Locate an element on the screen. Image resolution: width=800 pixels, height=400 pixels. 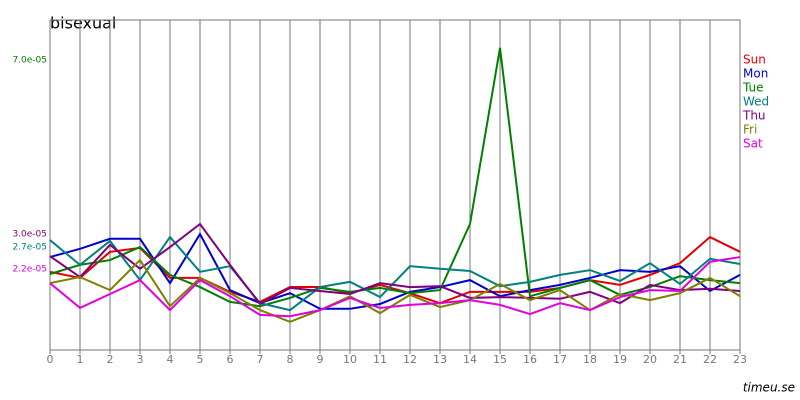
x-tick-label: 16 is located at coordinates (530, 359).